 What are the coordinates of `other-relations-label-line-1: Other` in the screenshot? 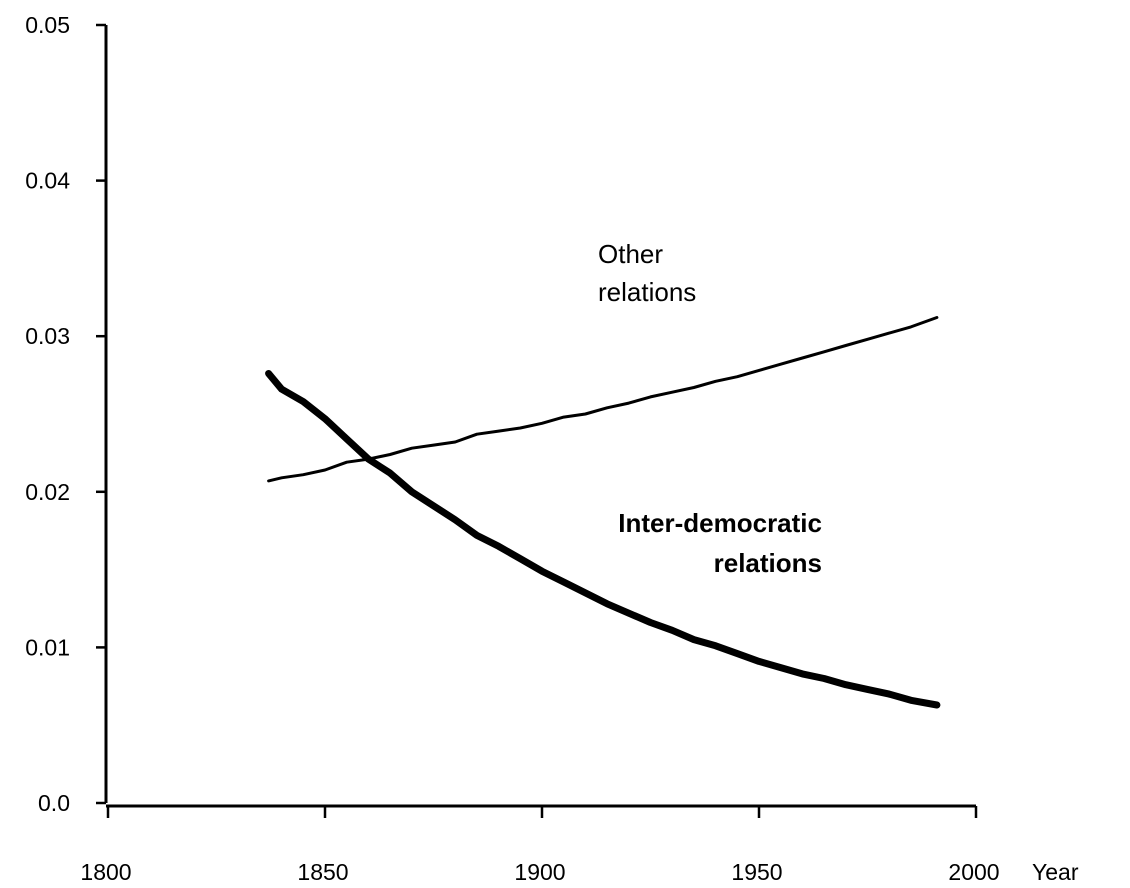 It's located at (630, 254).